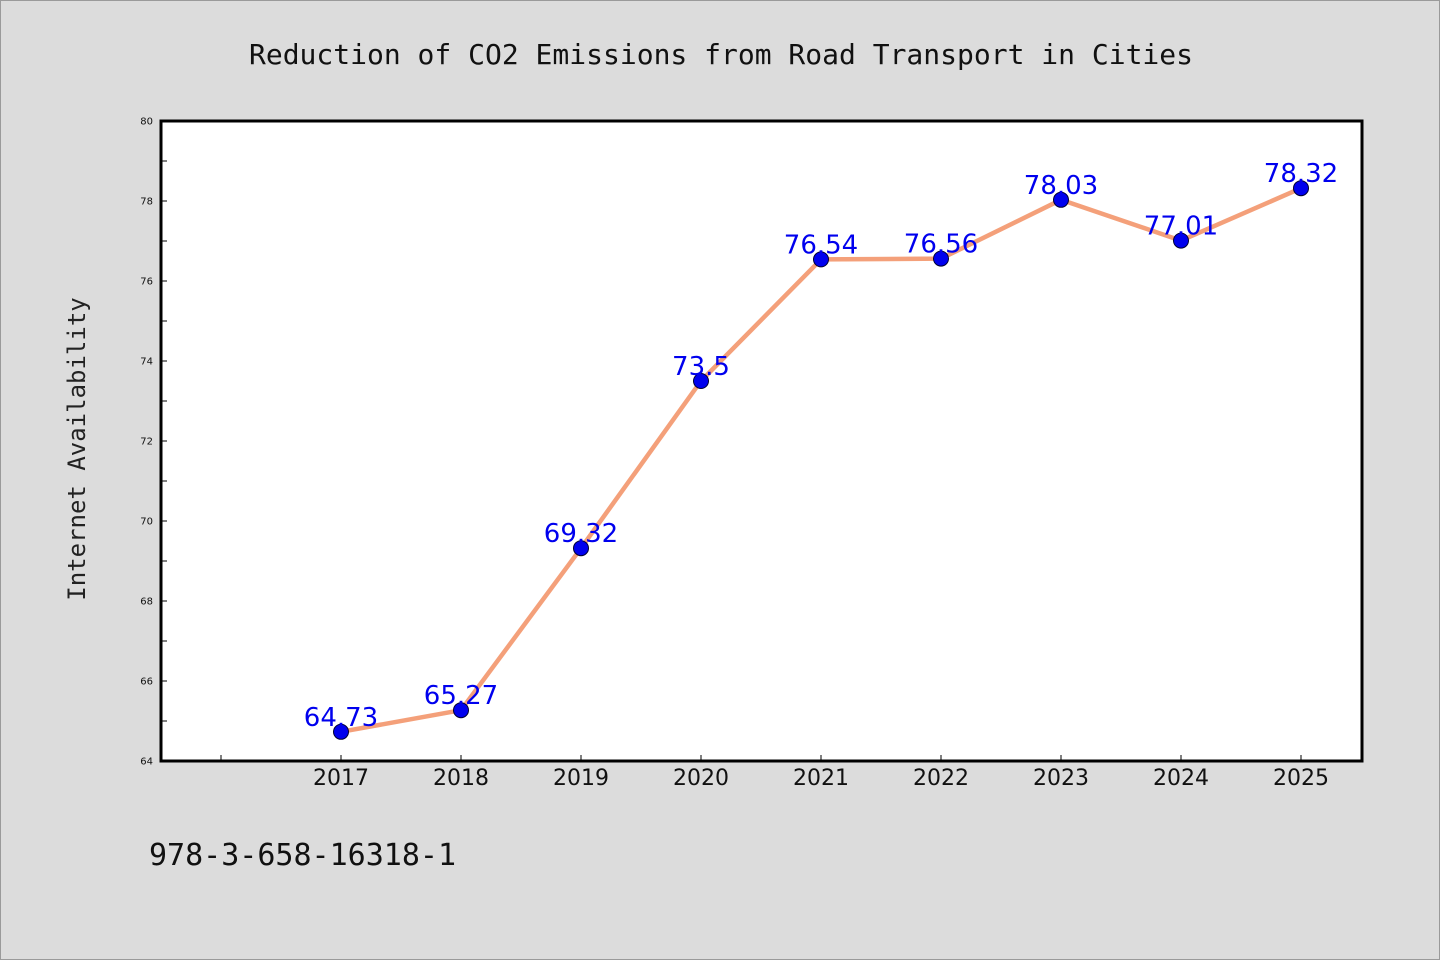 The height and width of the screenshot is (960, 1440). What do you see at coordinates (461, 778) in the screenshot?
I see `x-tick-label: 2018` at bounding box center [461, 778].